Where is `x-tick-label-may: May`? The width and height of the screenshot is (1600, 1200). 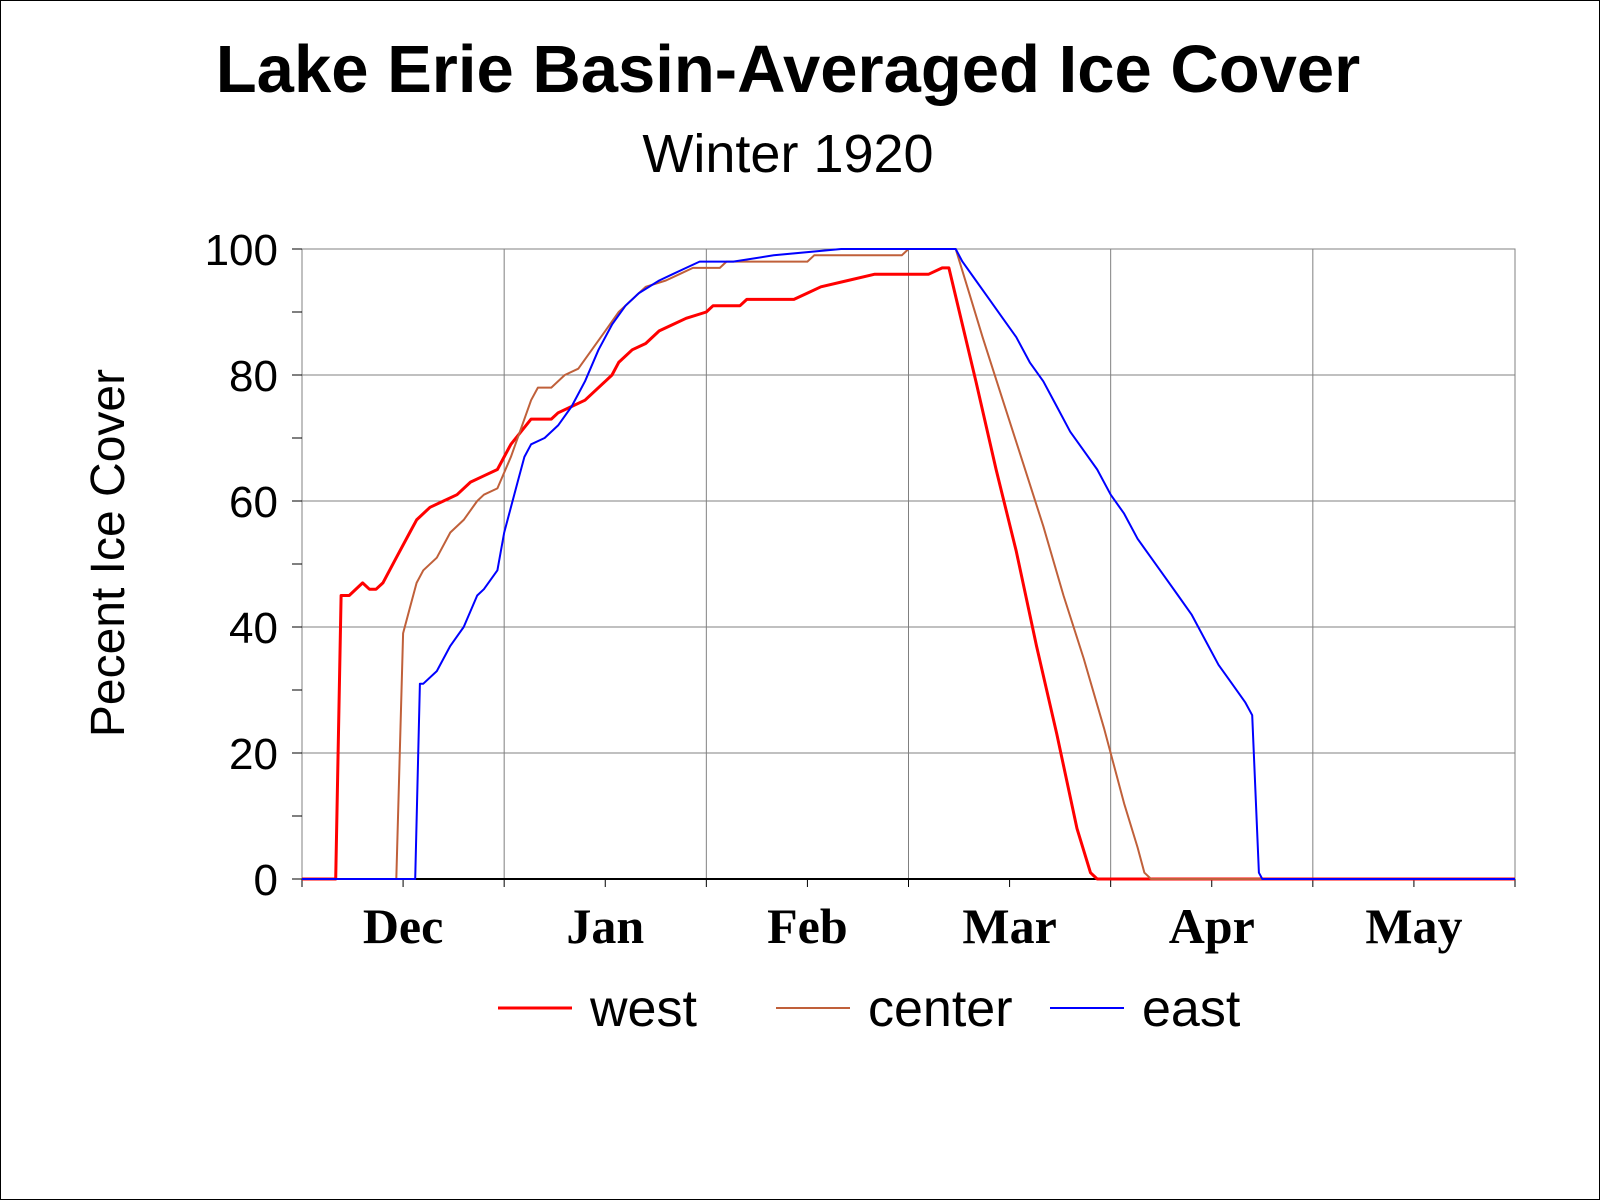 x-tick-label-may: May is located at coordinates (1413, 926).